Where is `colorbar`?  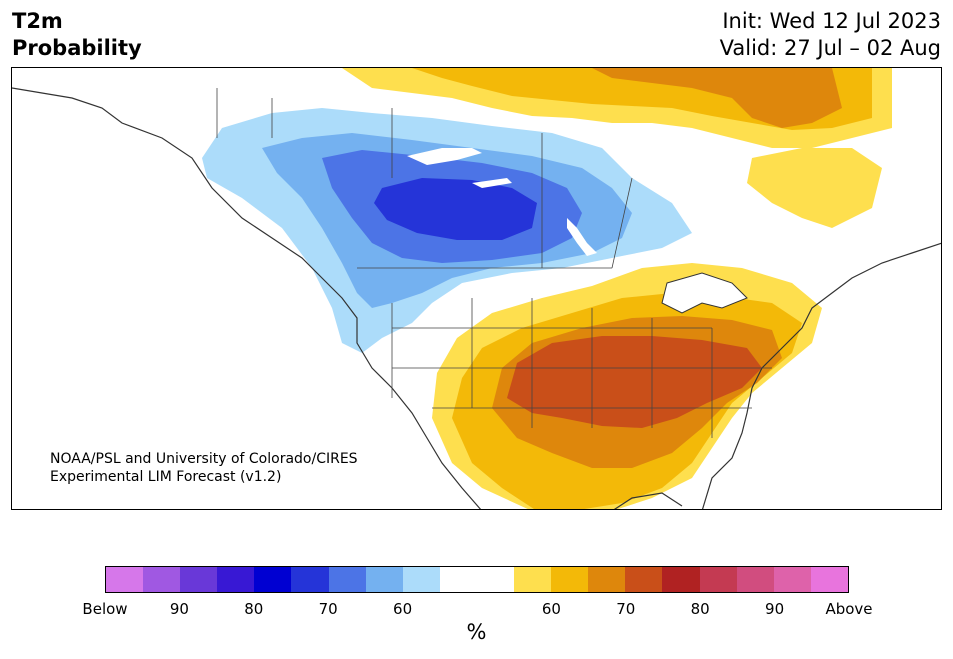
colorbar is located at coordinates (477, 579).